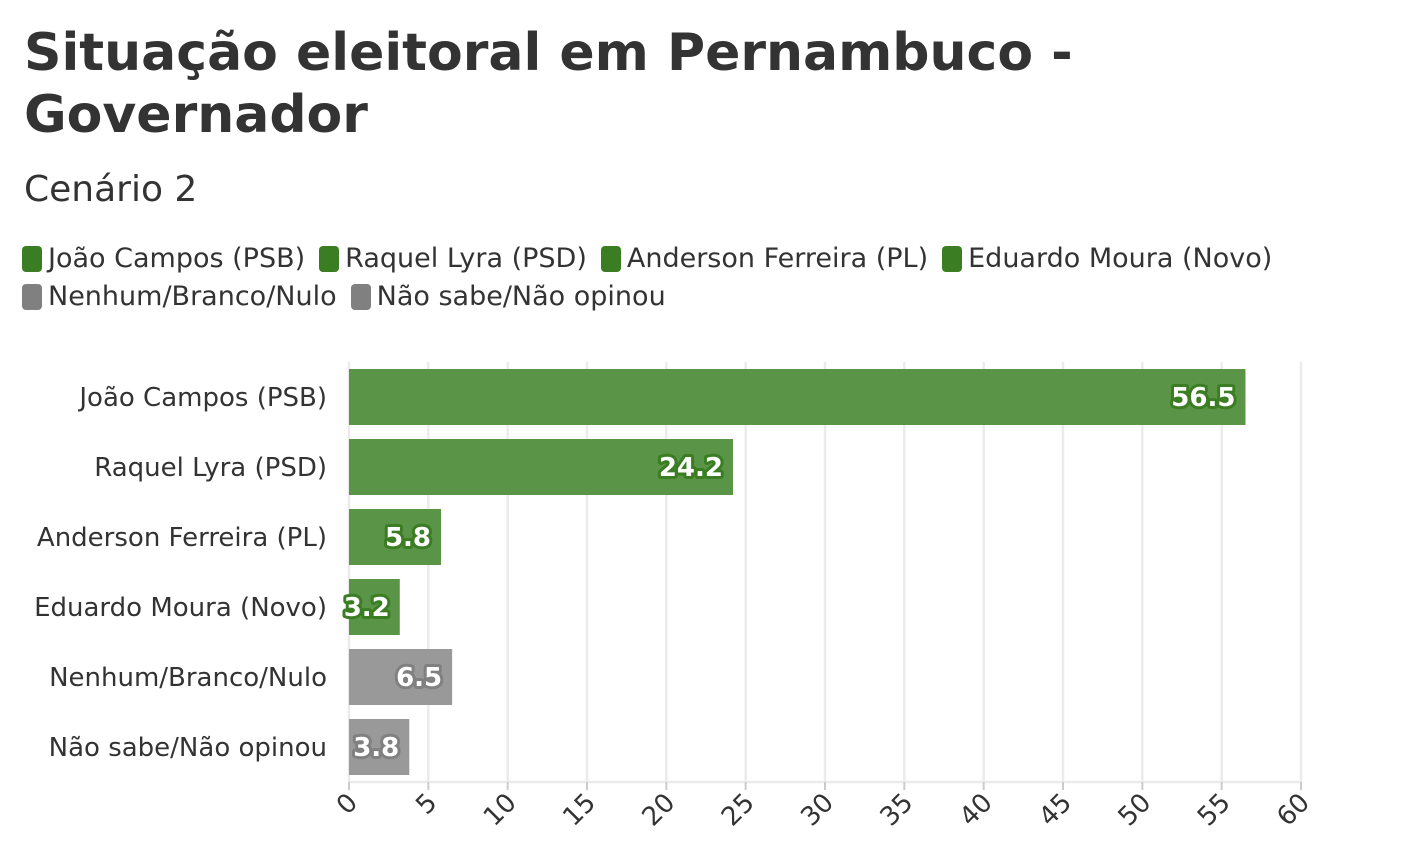 The image size is (1420, 862). I want to click on legend-label: João Campos (PSB), so click(177, 258).